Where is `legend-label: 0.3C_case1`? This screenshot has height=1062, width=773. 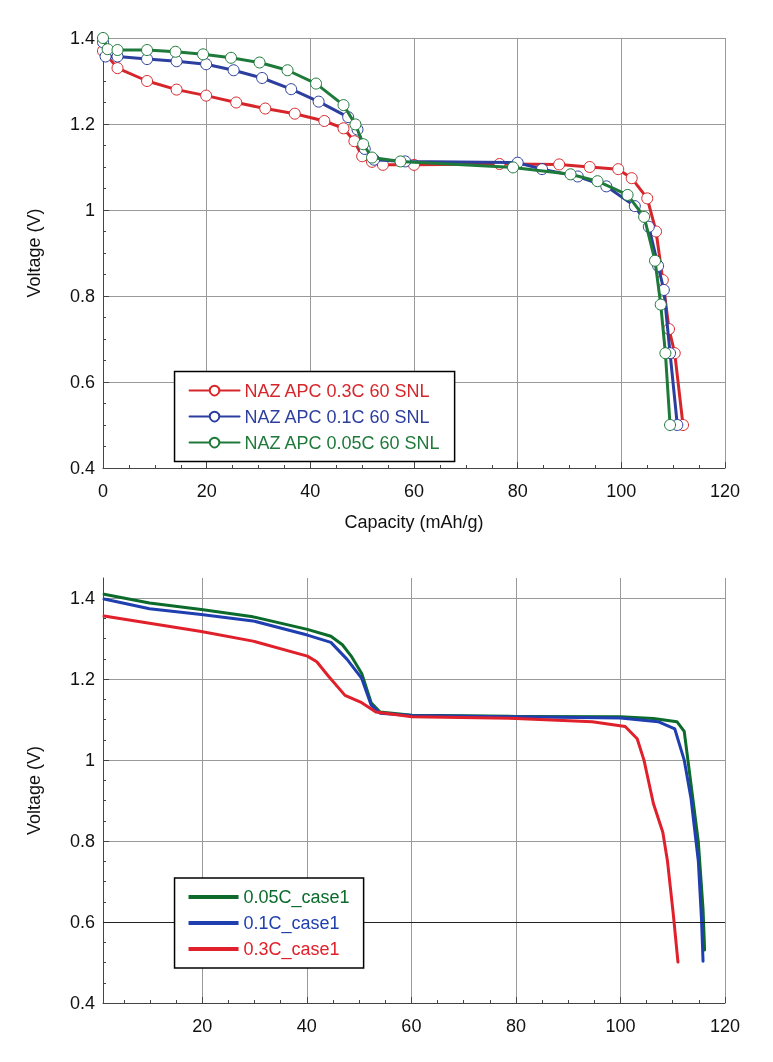
legend-label: 0.3C_case1 is located at coordinates (291, 949).